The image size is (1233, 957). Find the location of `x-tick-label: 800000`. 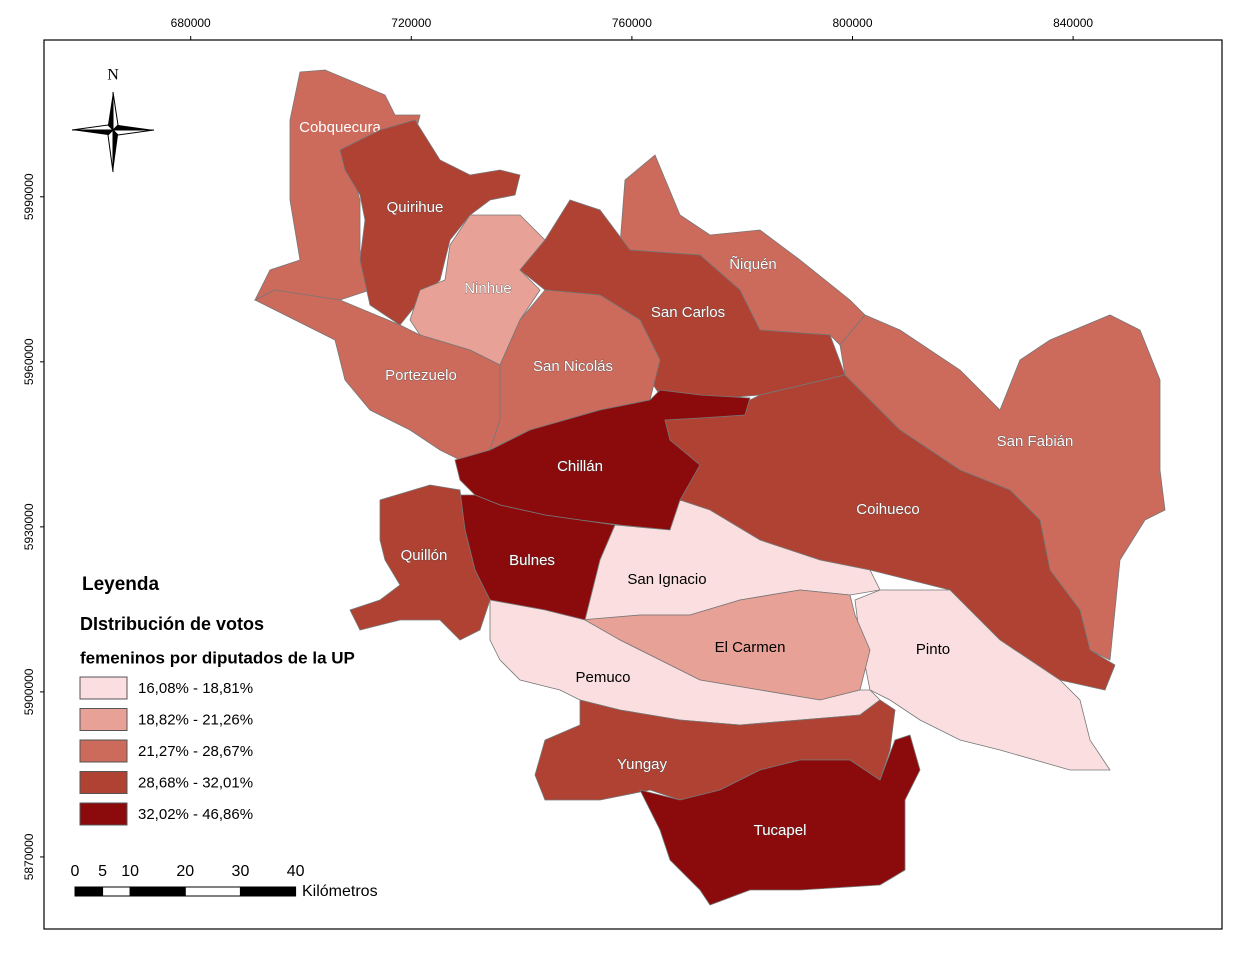

x-tick-label: 800000 is located at coordinates (852, 23).